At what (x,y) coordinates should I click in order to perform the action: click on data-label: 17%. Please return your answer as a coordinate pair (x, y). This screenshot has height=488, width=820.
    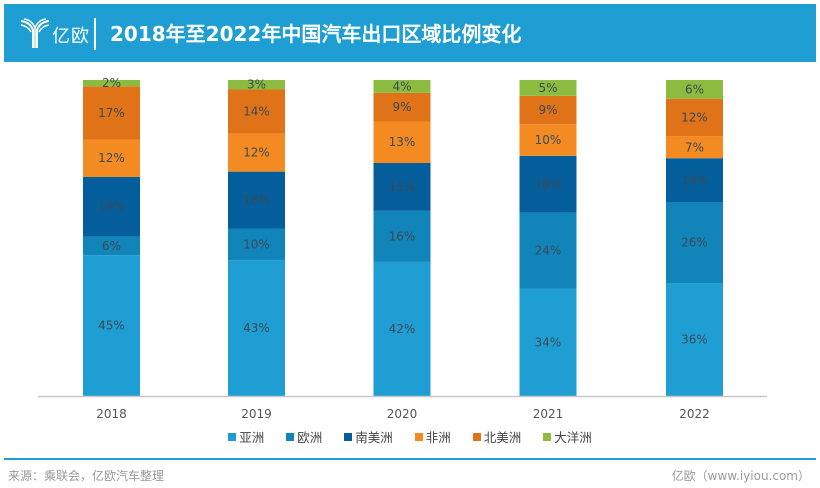
    Looking at the image, I should click on (111, 113).